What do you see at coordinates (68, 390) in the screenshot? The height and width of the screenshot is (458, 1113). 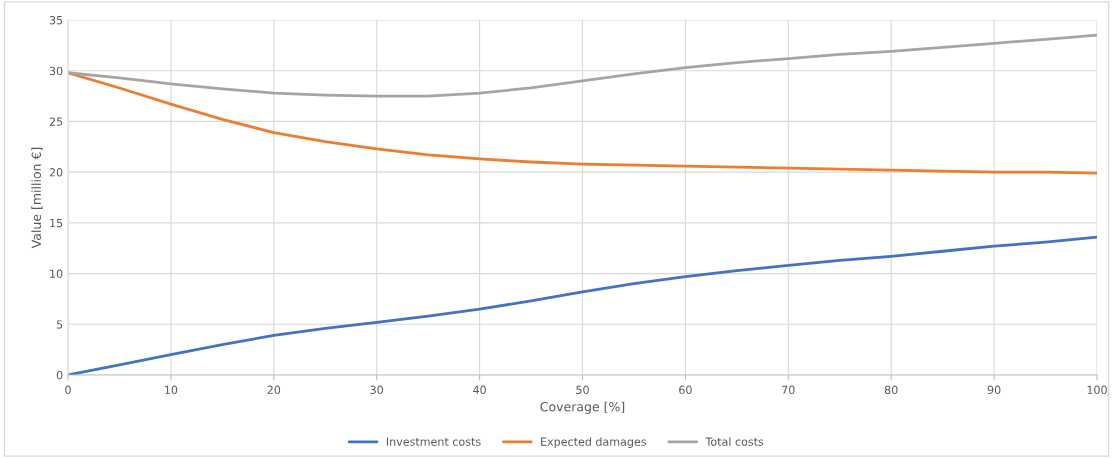 I see `x-tick-label: 0` at bounding box center [68, 390].